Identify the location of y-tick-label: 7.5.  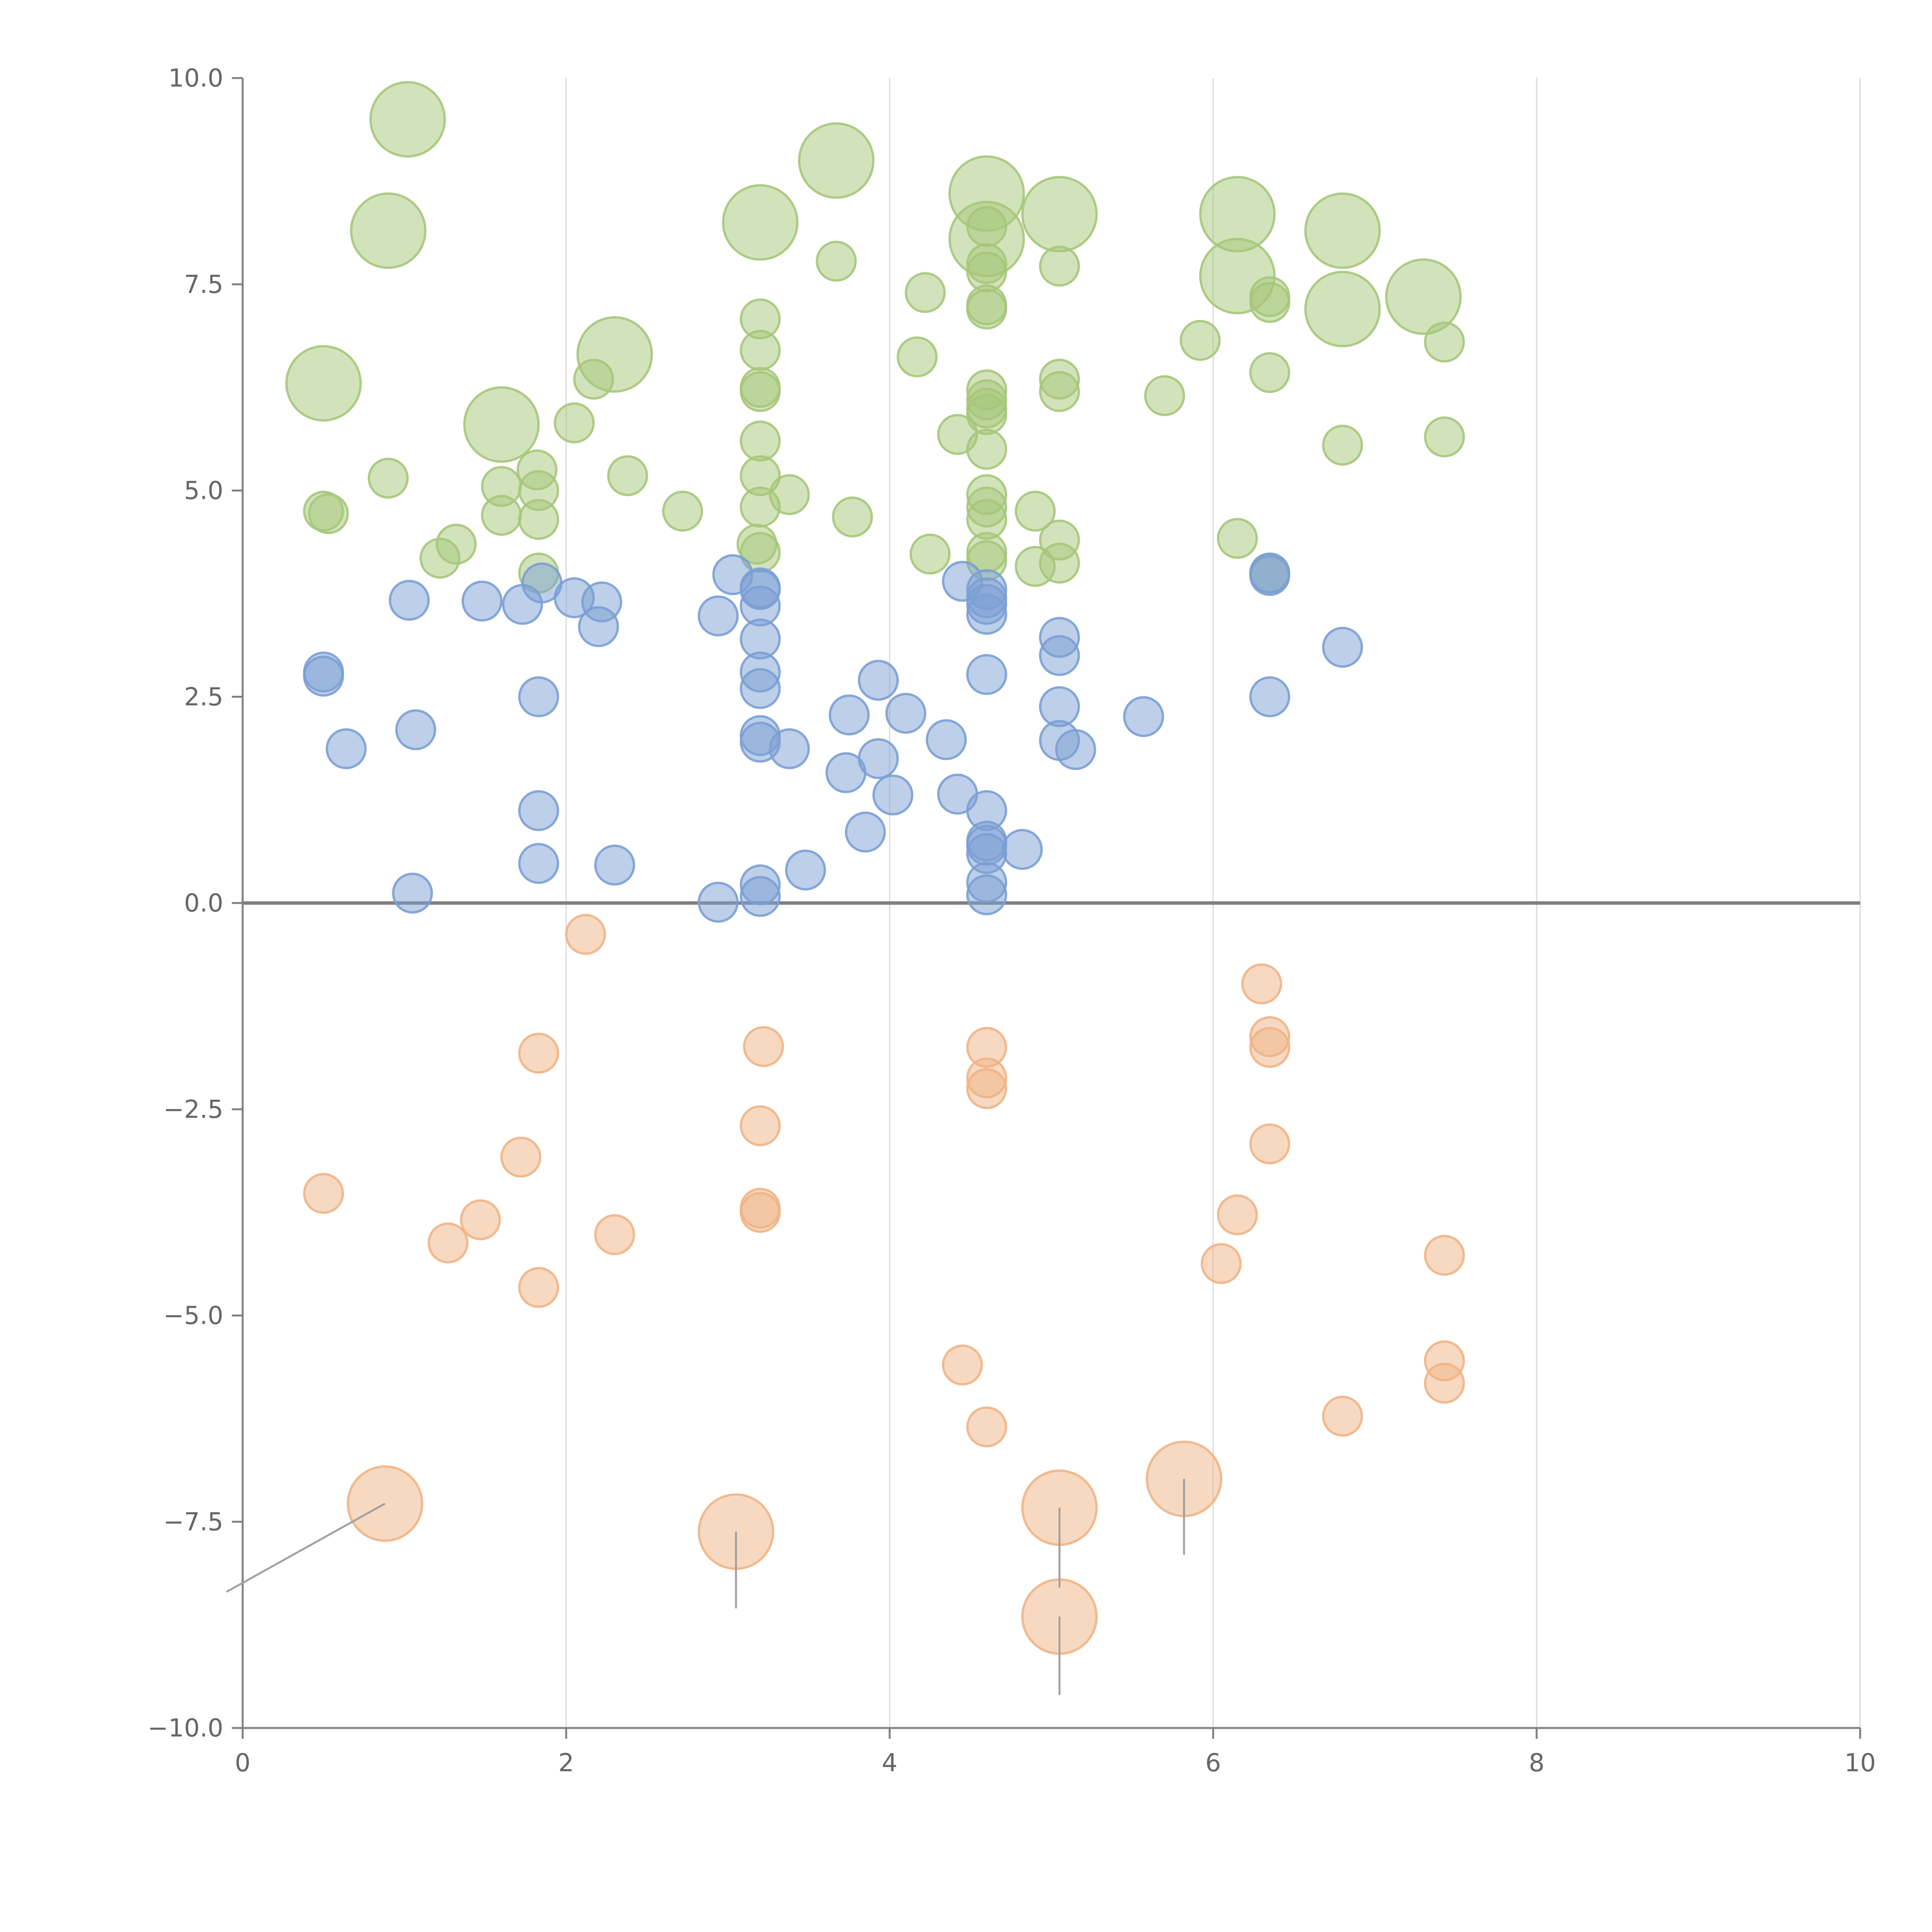
(204, 284).